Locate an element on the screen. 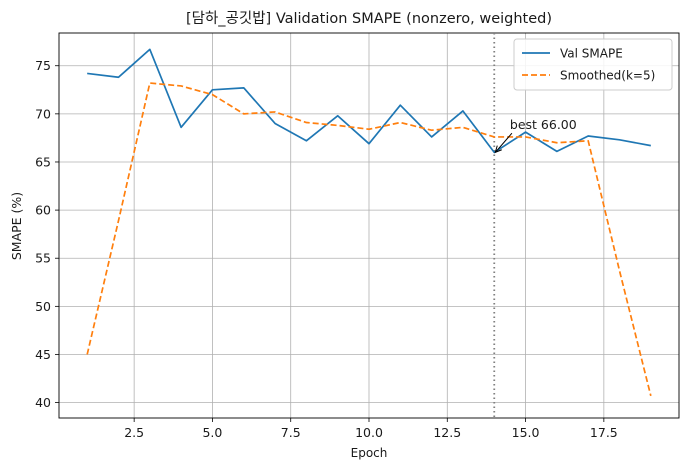 Image resolution: width=688 pixels, height=470 pixels. y-tick-label: 70 is located at coordinates (43, 113).